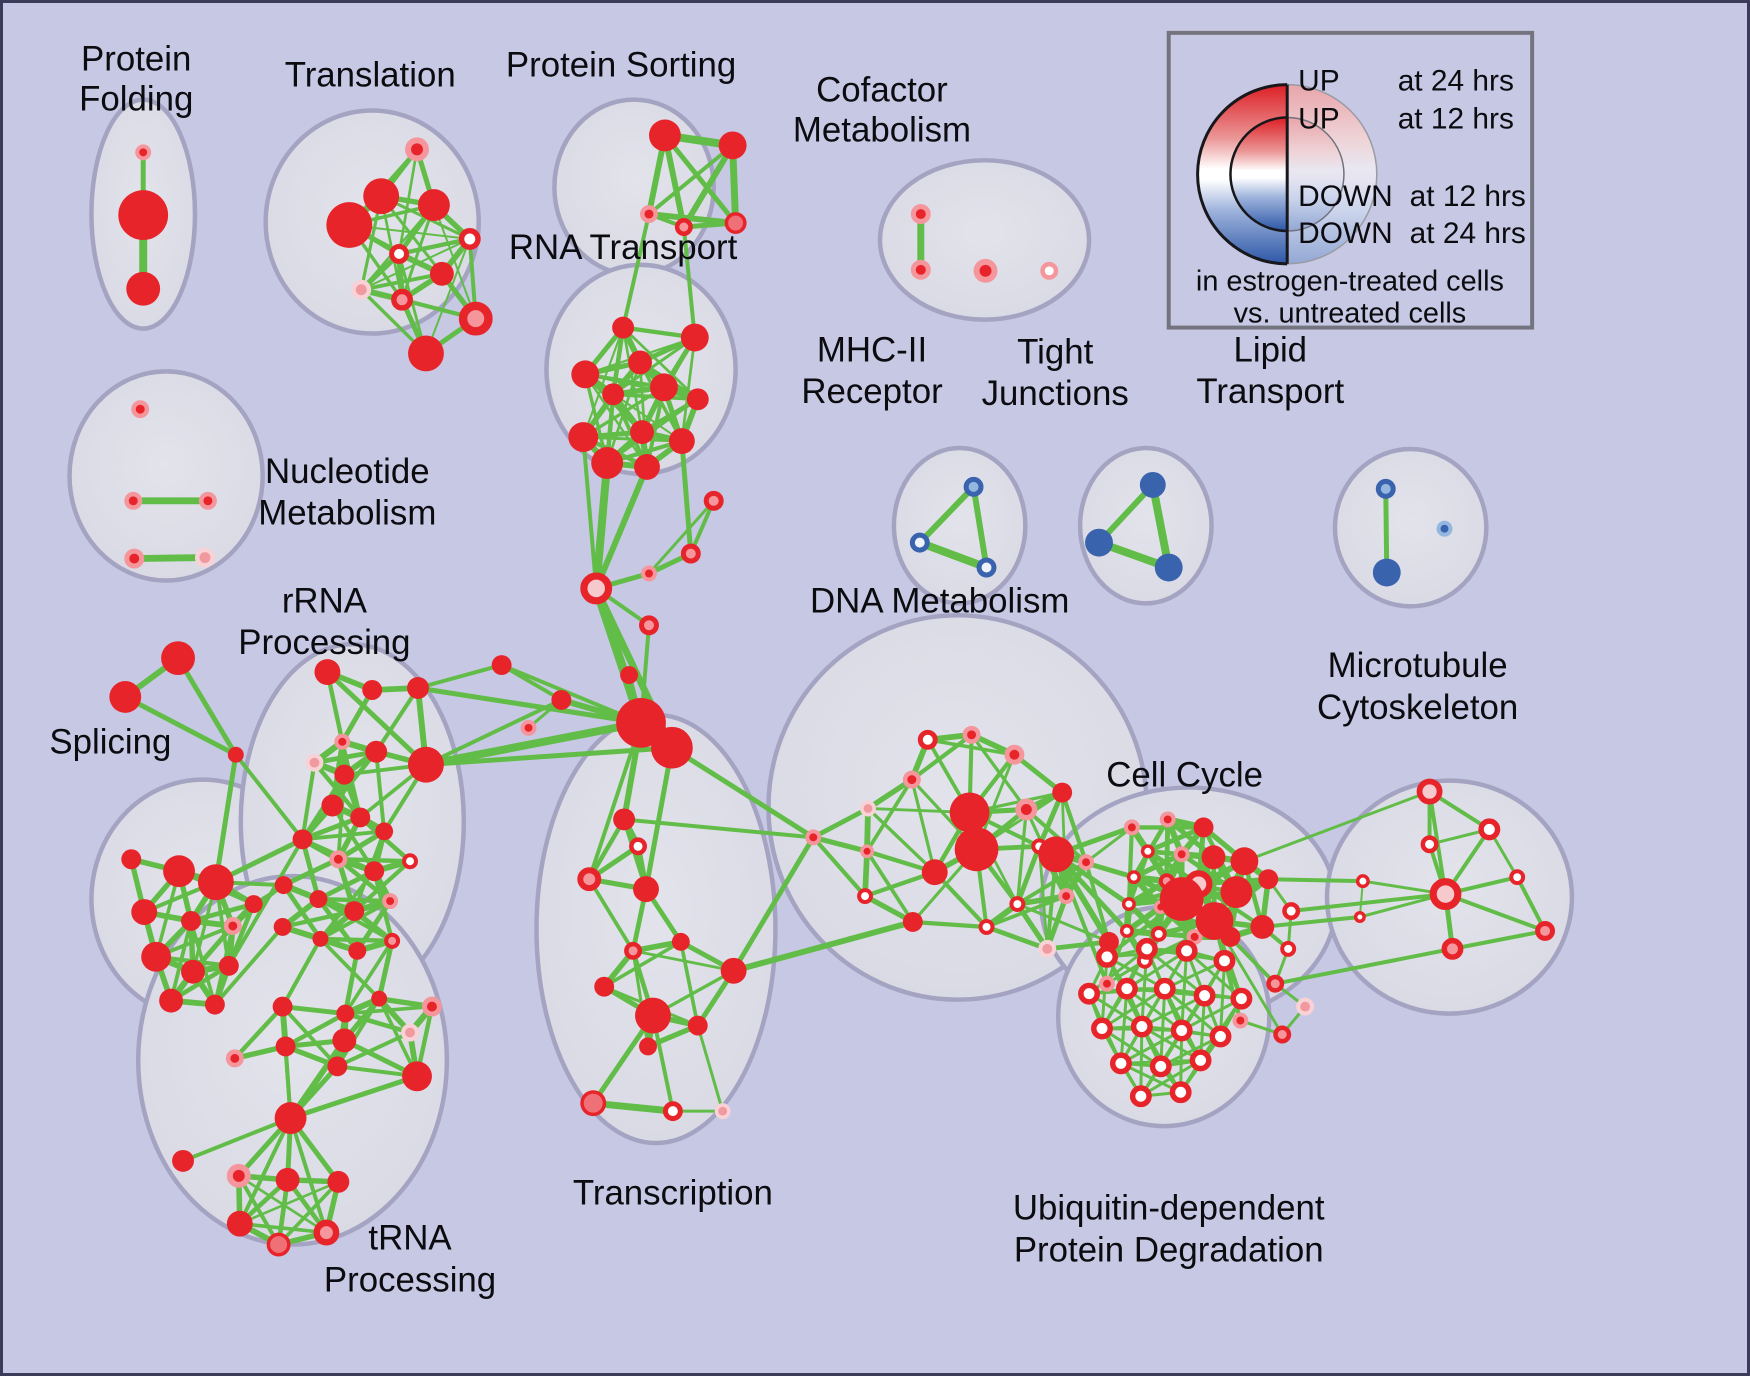  Describe the element at coordinates (692, 219) in the screenshot. I see `edge-ps` at that location.